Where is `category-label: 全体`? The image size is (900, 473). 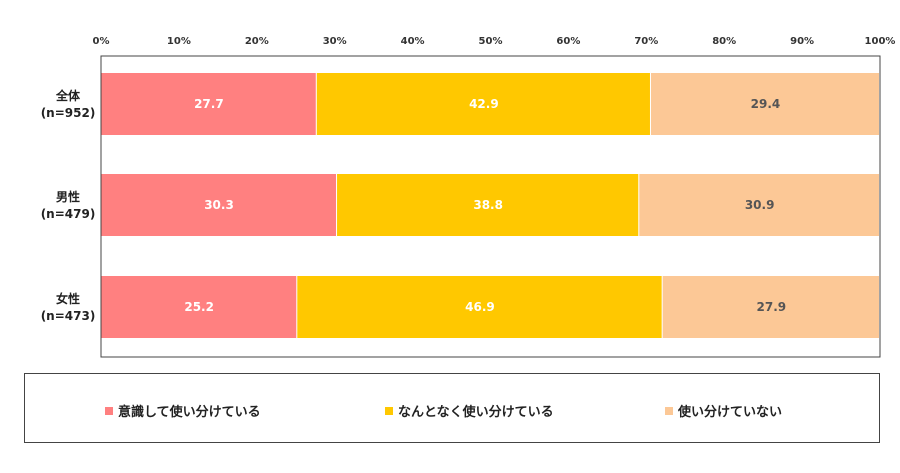 category-label: 全体 is located at coordinates (68, 95).